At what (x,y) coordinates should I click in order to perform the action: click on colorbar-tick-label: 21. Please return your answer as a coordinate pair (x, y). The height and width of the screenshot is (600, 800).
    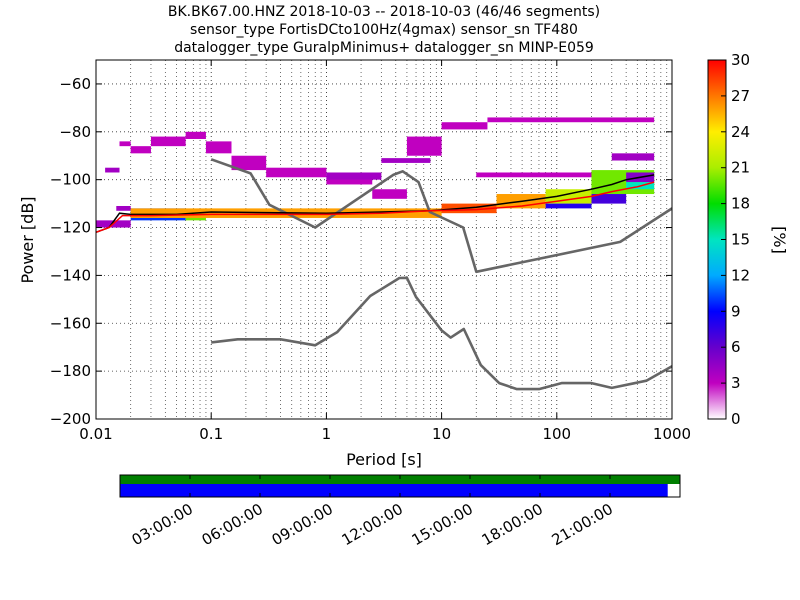
    Looking at the image, I should click on (740, 168).